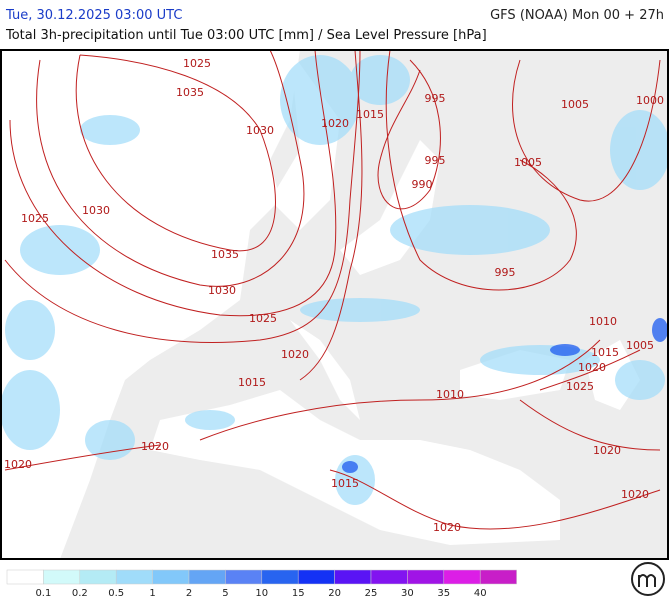 This screenshot has width=669, height=600. What do you see at coordinates (650, 100) in the screenshot?
I see `isobar-label: 1000` at bounding box center [650, 100].